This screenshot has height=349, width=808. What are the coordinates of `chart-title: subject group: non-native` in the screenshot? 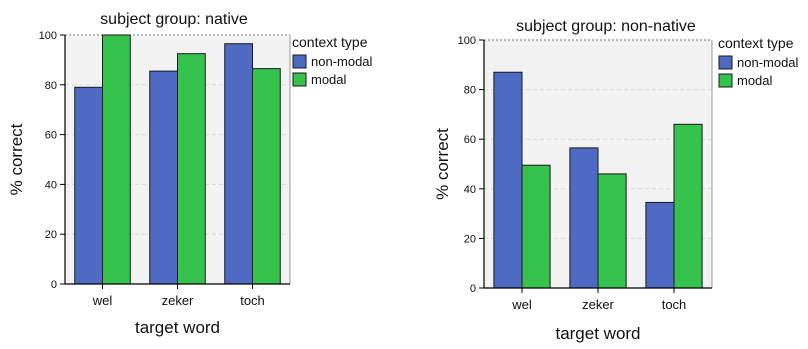 It's located at (606, 26).